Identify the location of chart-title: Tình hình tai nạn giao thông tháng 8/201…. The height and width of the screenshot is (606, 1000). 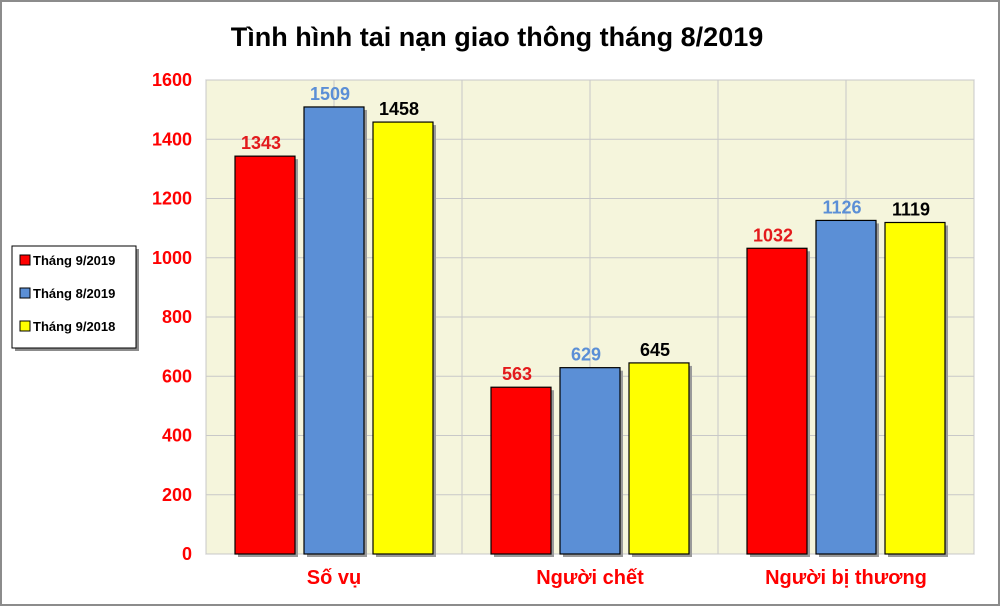
(497, 37).